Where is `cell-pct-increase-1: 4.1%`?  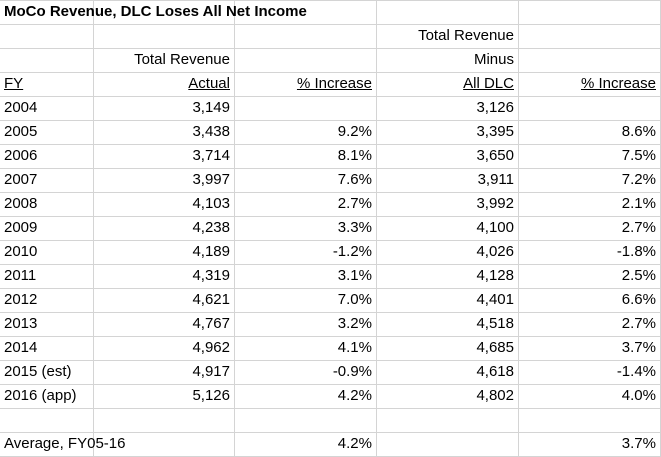 cell-pct-increase-1: 4.1% is located at coordinates (354, 347).